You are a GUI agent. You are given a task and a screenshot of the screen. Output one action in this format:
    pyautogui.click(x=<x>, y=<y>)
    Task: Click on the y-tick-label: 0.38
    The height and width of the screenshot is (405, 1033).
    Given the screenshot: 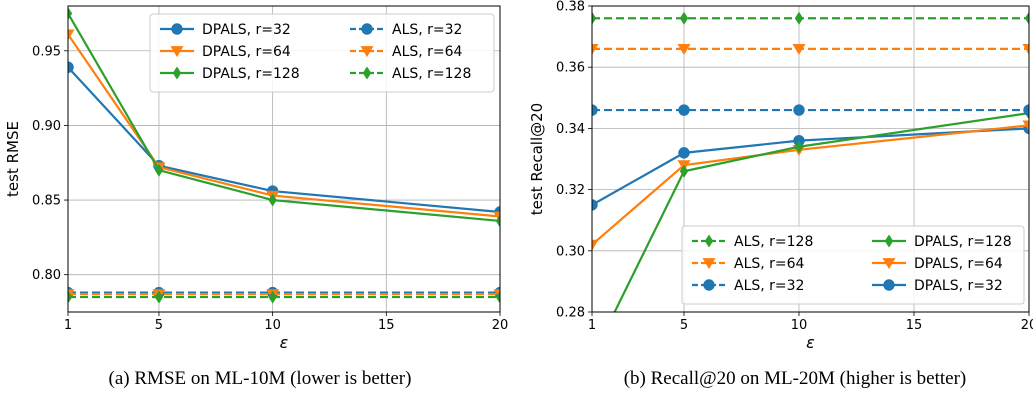 What is the action you would take?
    pyautogui.click(x=570, y=7)
    